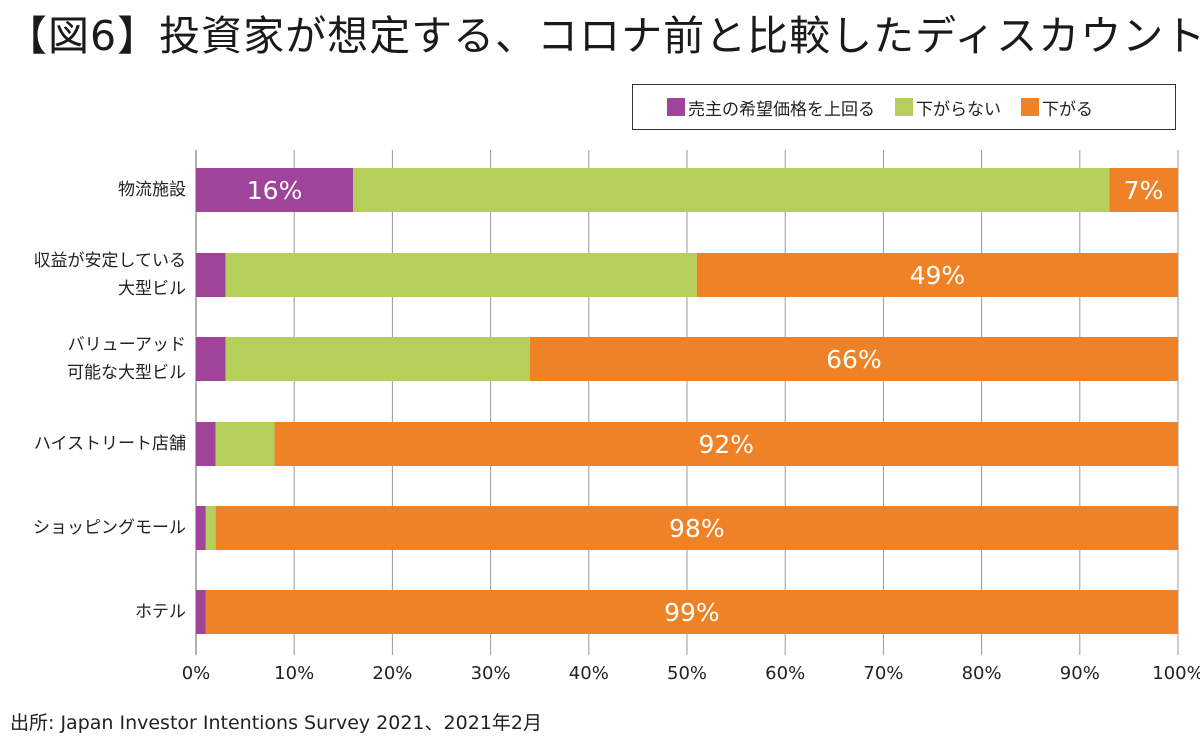 This screenshot has width=1200, height=742. I want to click on category-label-line: ホテル, so click(160, 612).